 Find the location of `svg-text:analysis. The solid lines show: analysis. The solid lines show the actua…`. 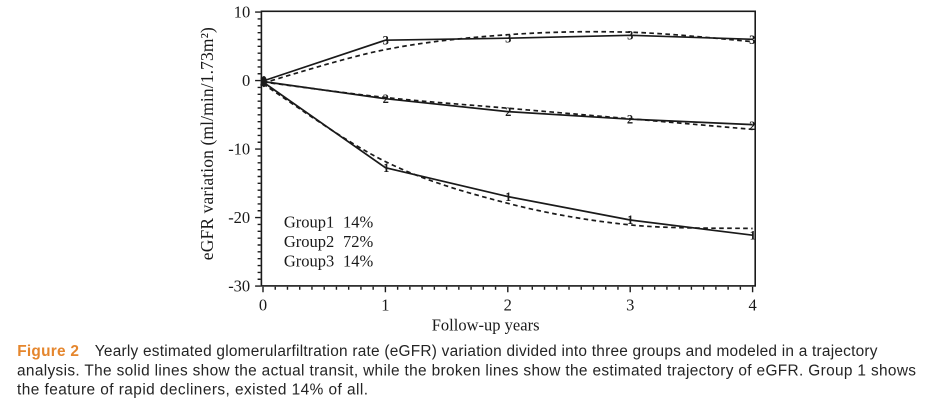

svg-text:analysis. The solid lines show: analysis. The solid lines show the actua… is located at coordinates (466, 370).